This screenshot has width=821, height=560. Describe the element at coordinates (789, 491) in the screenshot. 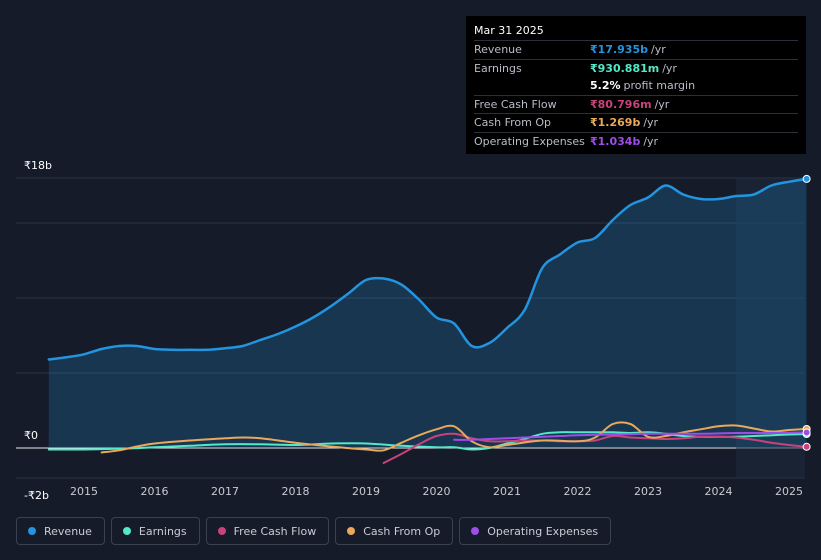

I see `x-tick-label: 2025` at that location.